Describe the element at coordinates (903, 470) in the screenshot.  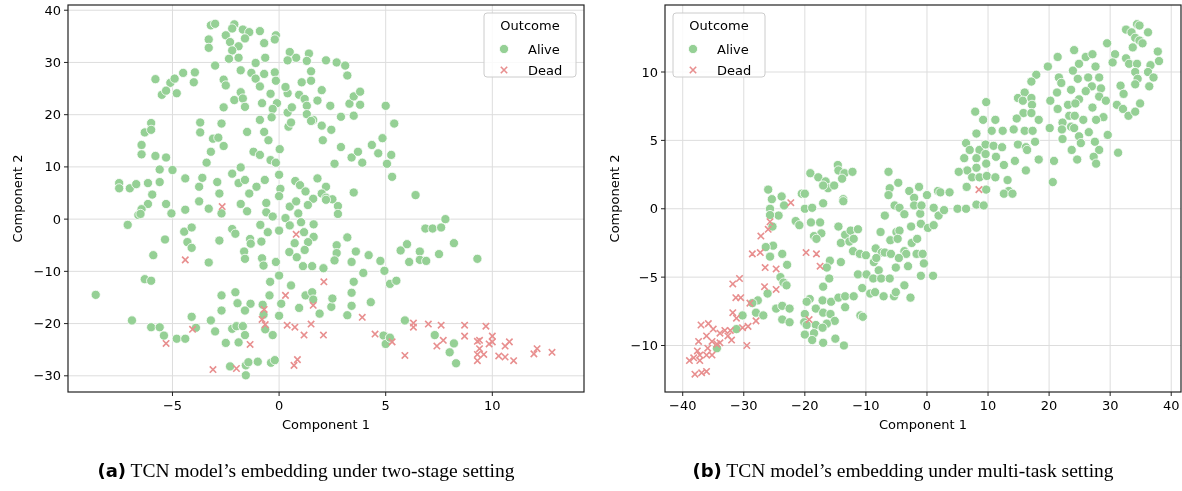
I see `text: (b) TCN model’s embedding under multi-task setting` at that location.